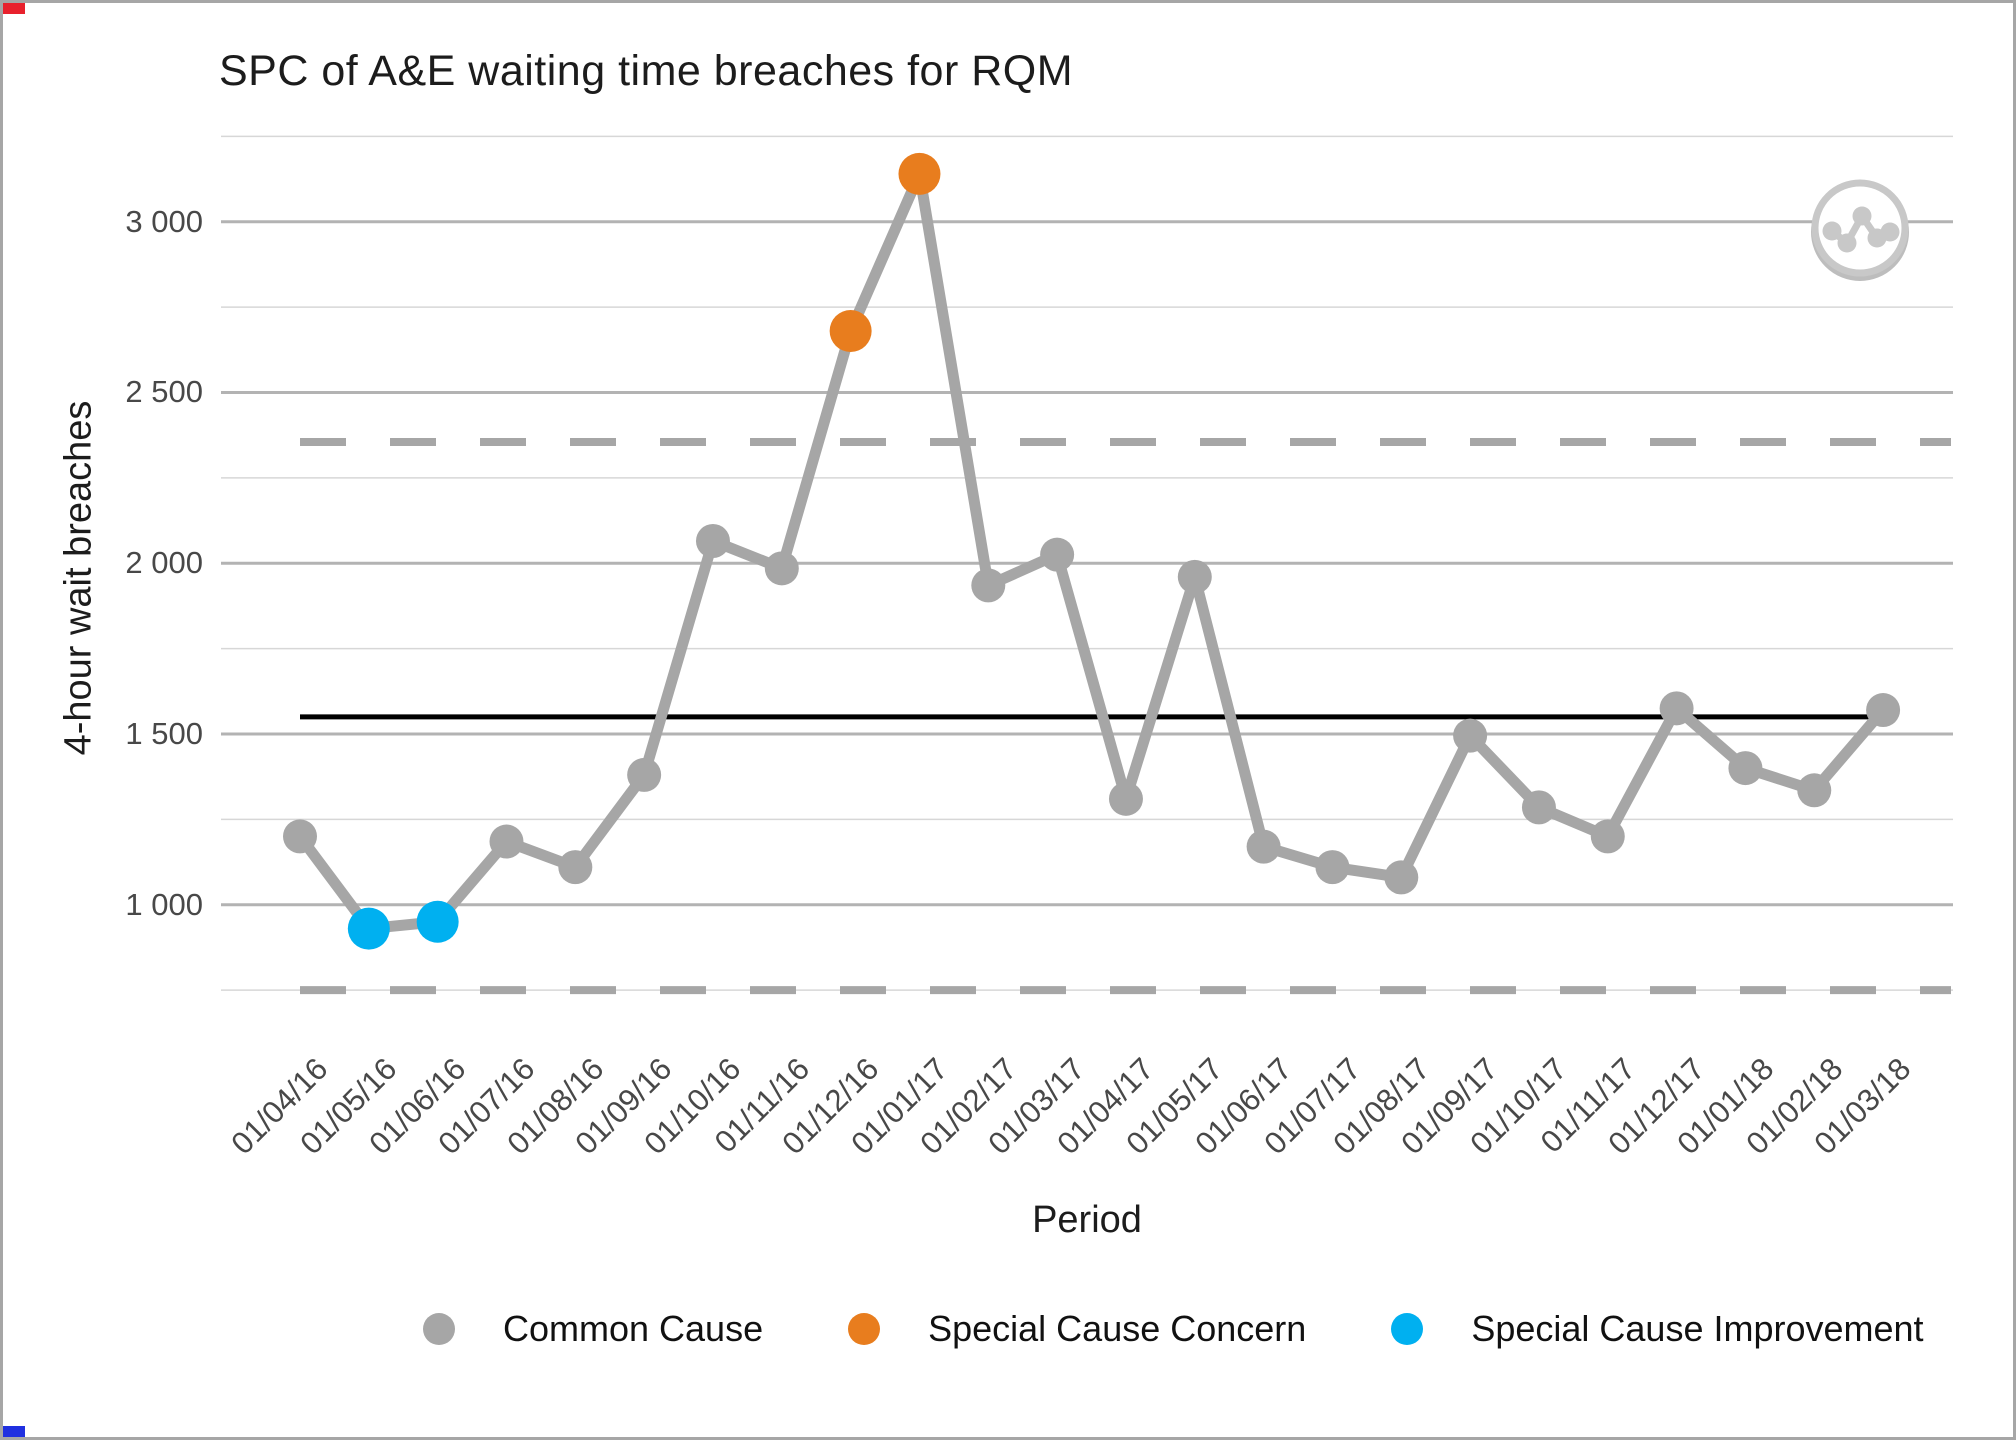 Image resolution: width=2016 pixels, height=1440 pixels. What do you see at coordinates (164, 904) in the screenshot?
I see `y-axis-tick-label: 1 000` at bounding box center [164, 904].